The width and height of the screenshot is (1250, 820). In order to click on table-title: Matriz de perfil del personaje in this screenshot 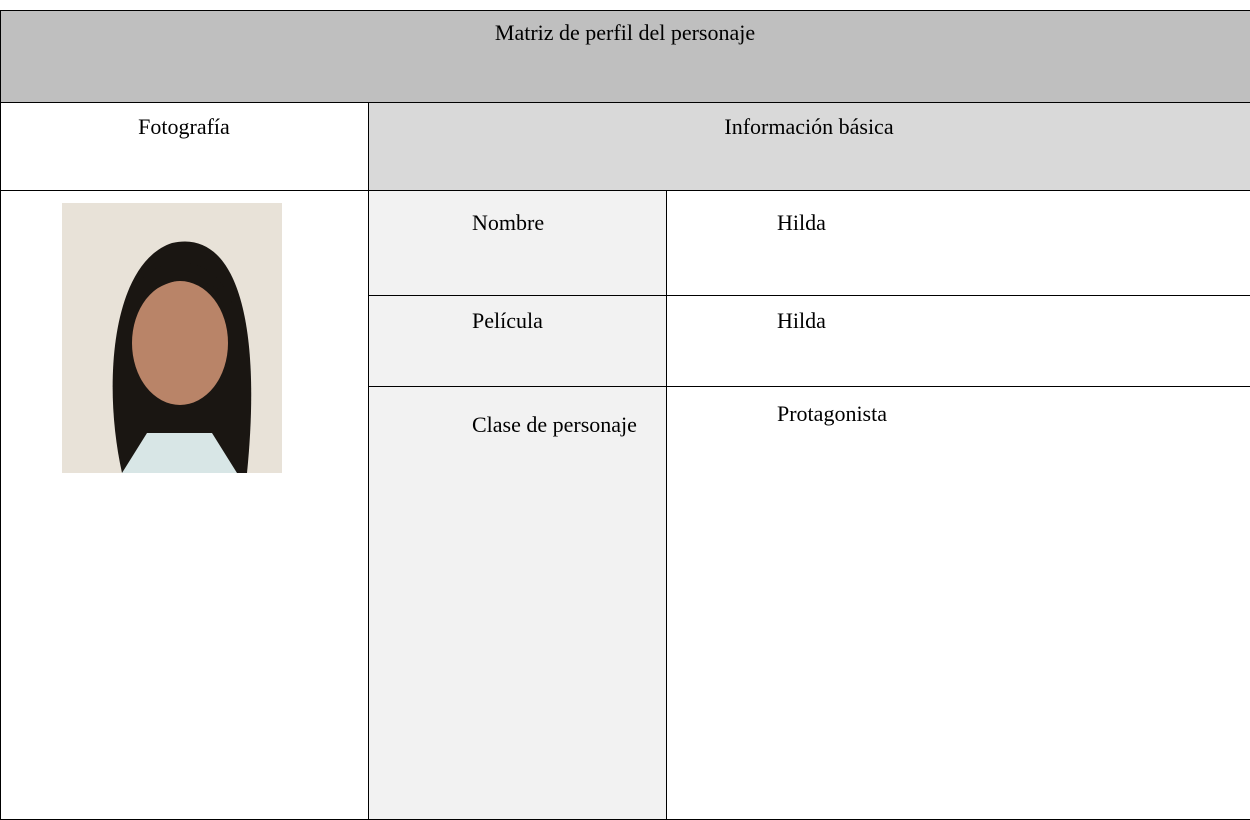, I will do `click(625, 32)`.